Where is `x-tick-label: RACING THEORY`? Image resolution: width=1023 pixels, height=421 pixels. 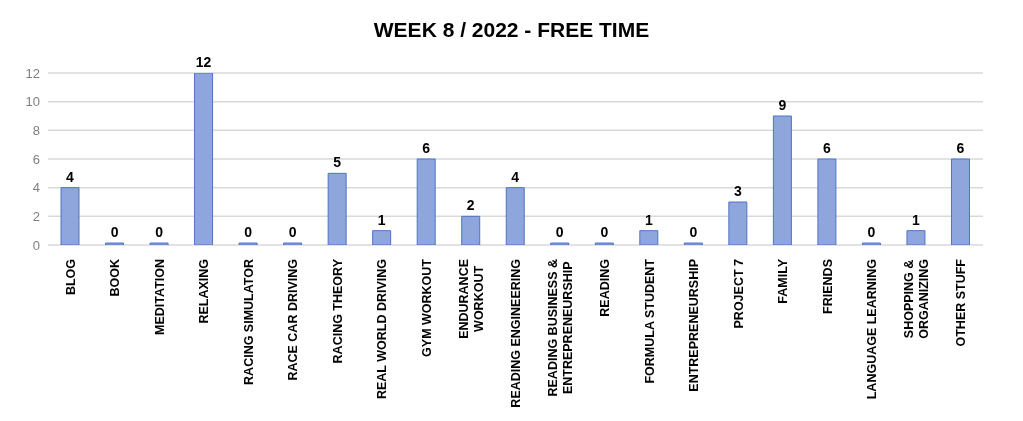
x-tick-label: RACING THEORY is located at coordinates (337, 311).